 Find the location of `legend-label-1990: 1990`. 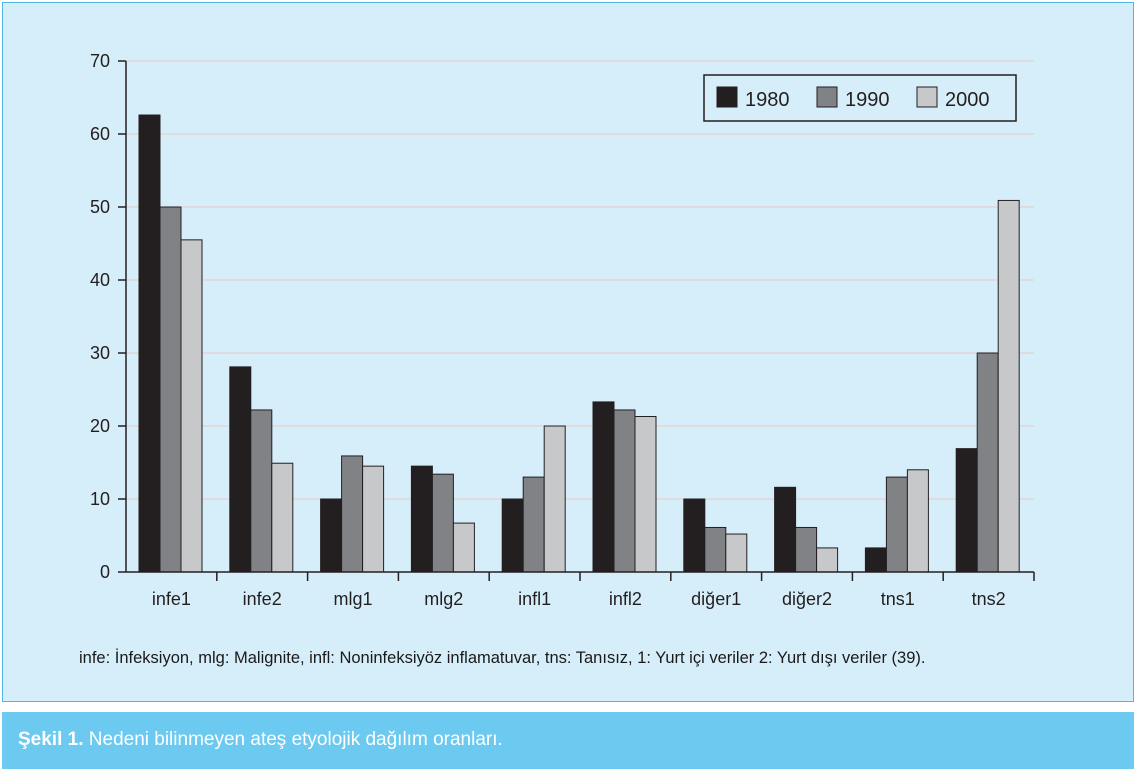

legend-label-1990: 1990 is located at coordinates (867, 100).